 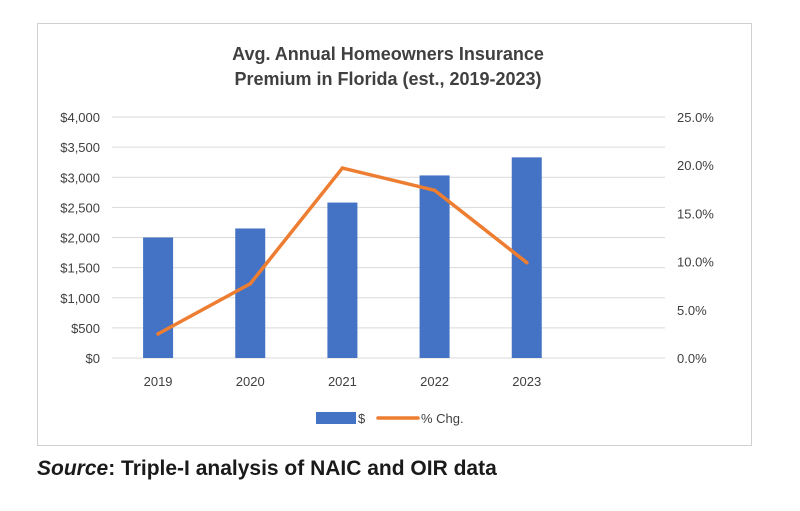 What do you see at coordinates (362, 418) in the screenshot?
I see `legend-label-bar: $` at bounding box center [362, 418].